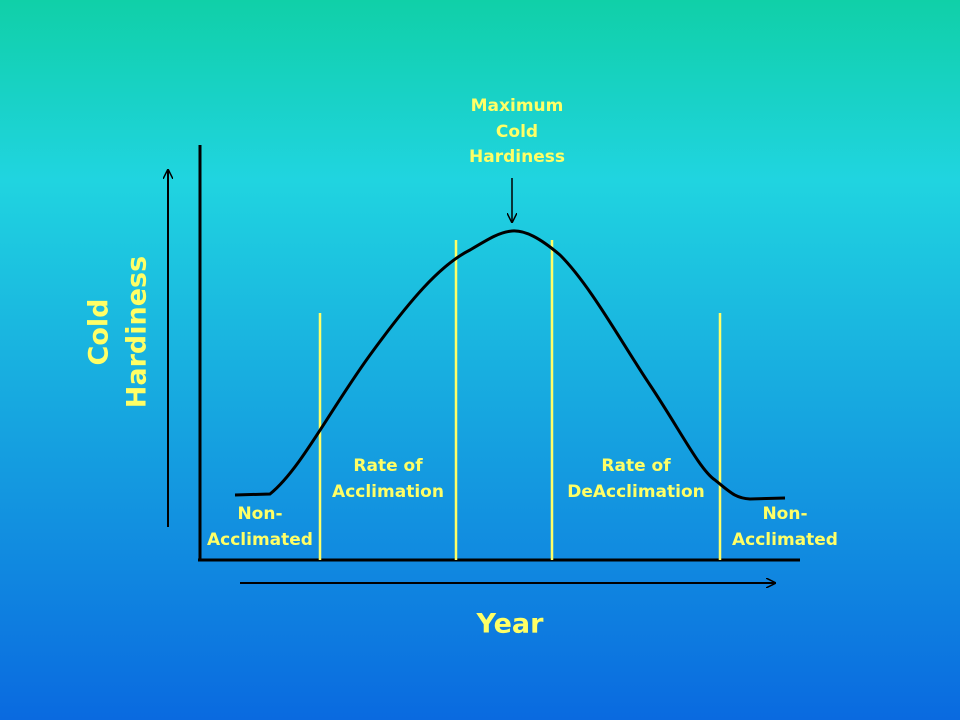 This screenshot has height=720, width=960. I want to click on peak-label: Hardiness, so click(517, 157).